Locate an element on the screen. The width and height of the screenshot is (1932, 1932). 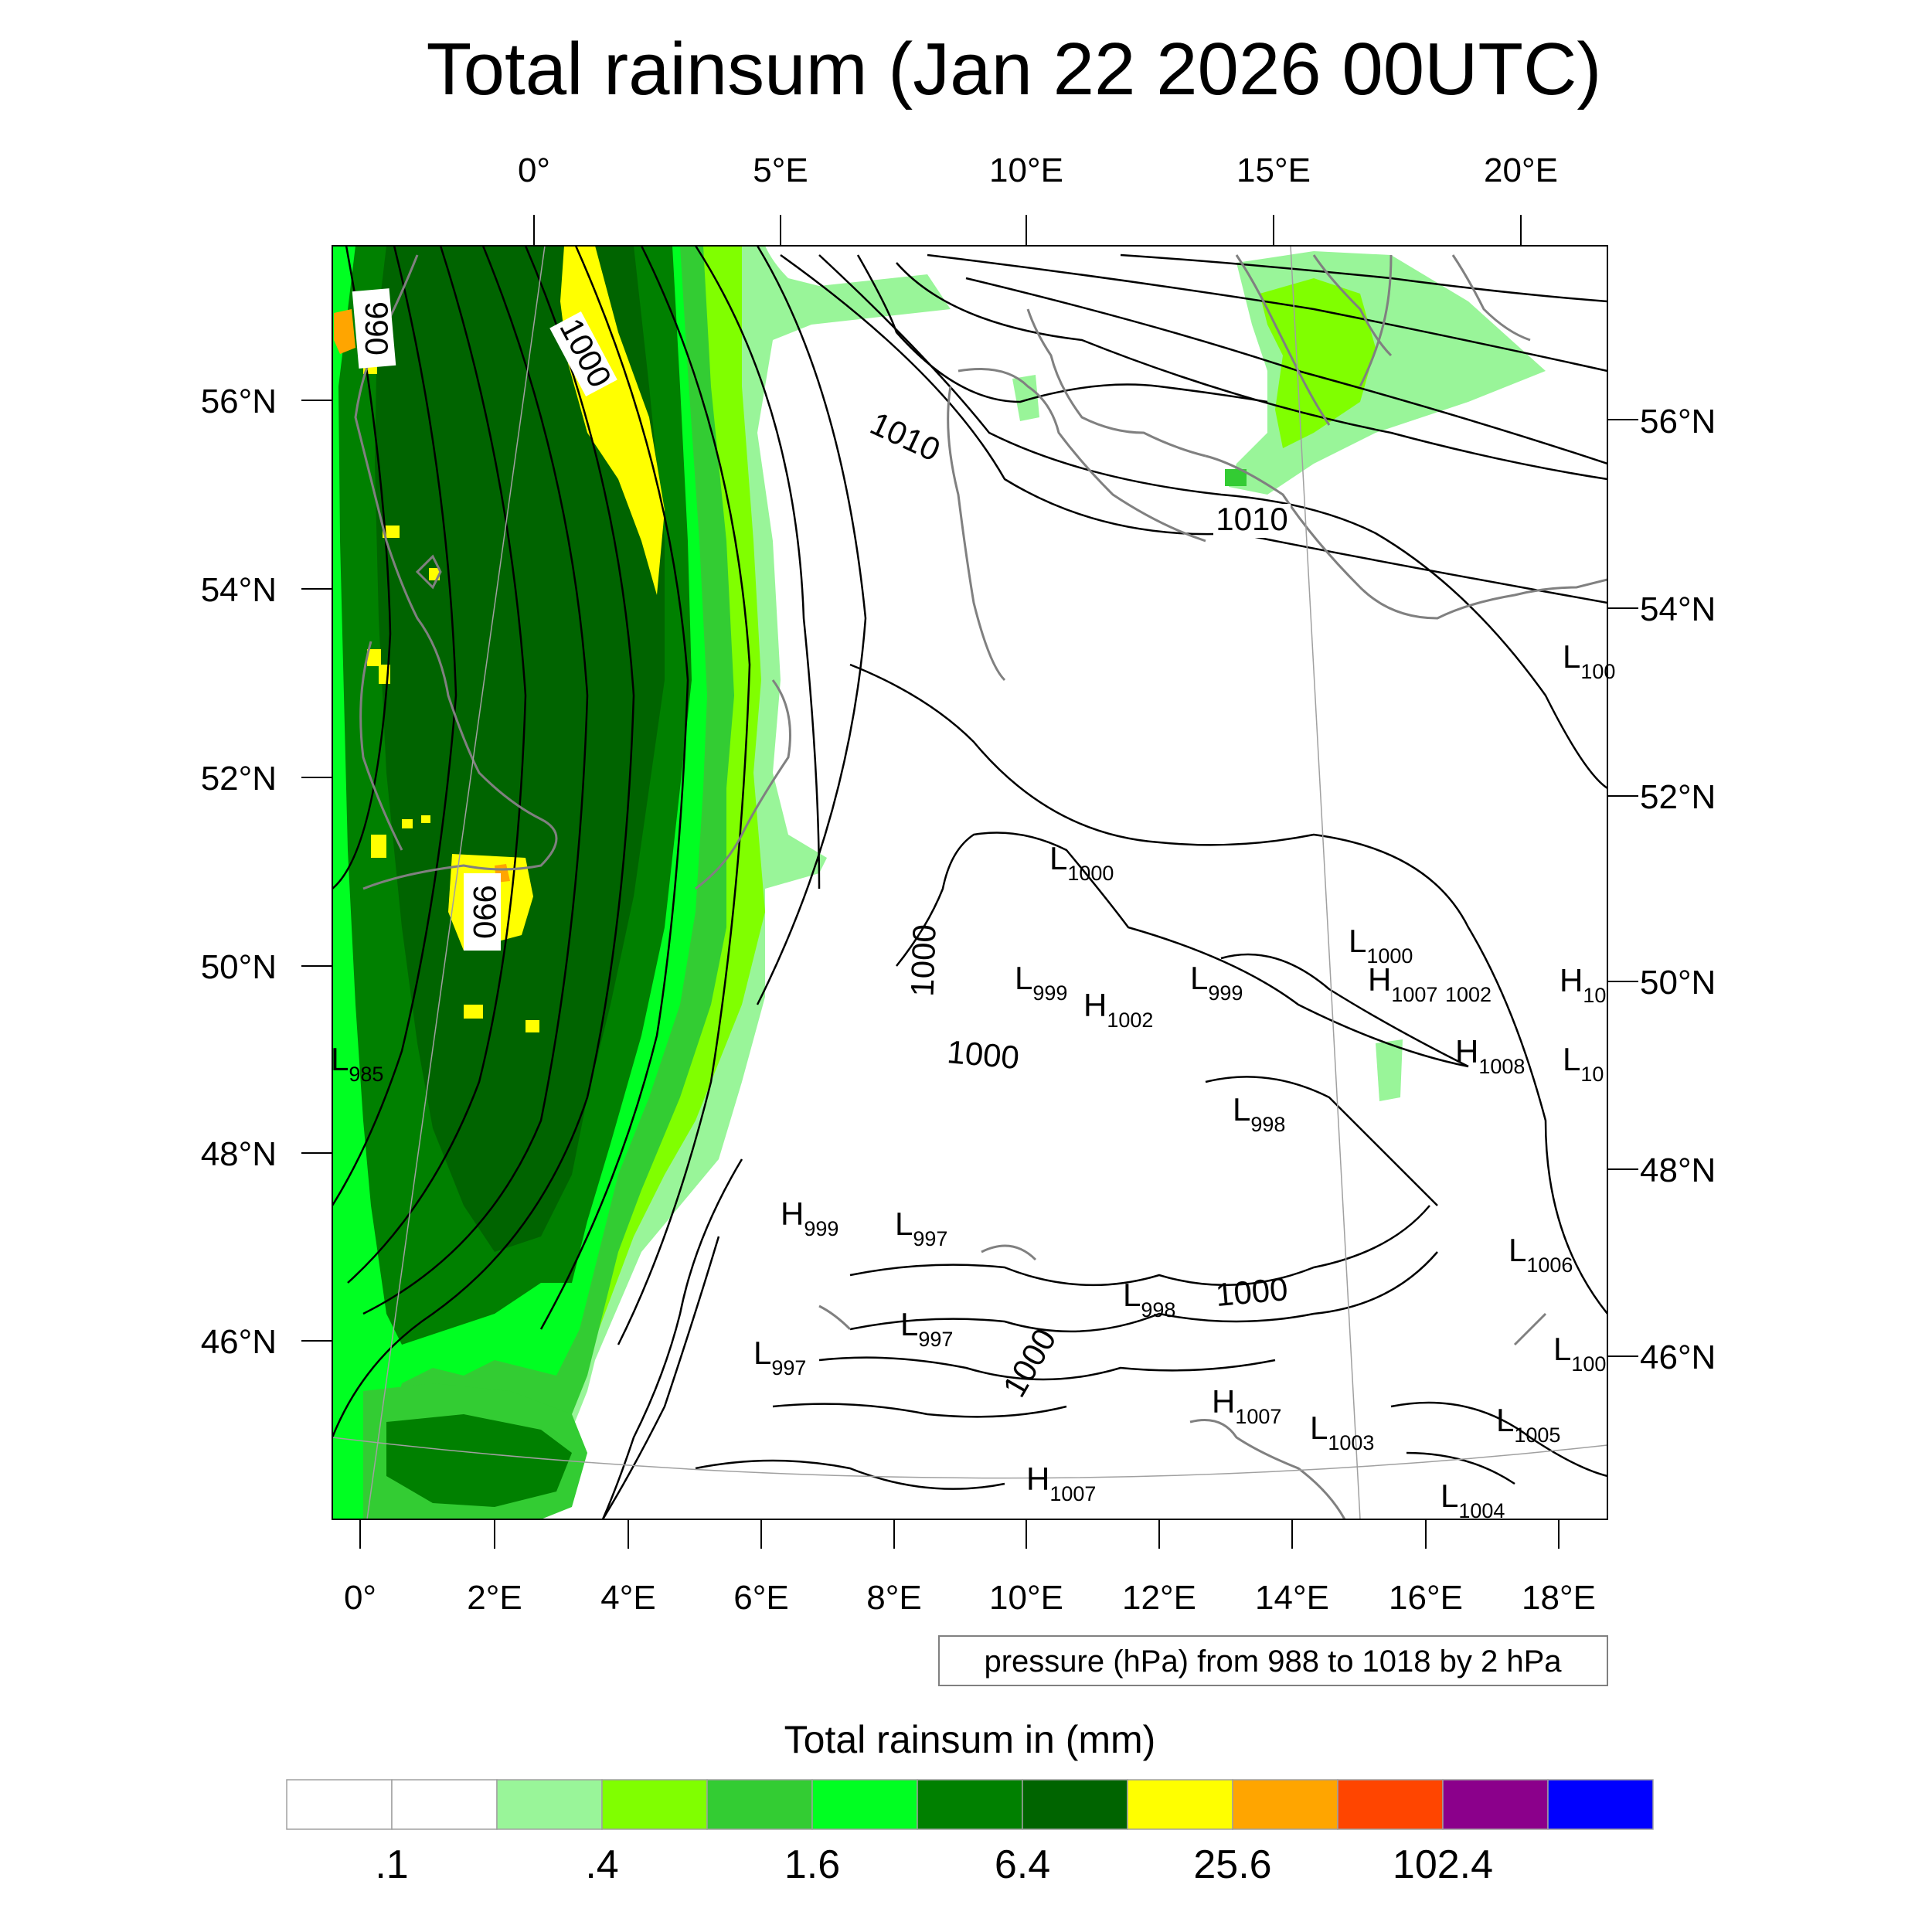
top-lon-label: 10°E is located at coordinates (1026, 170).